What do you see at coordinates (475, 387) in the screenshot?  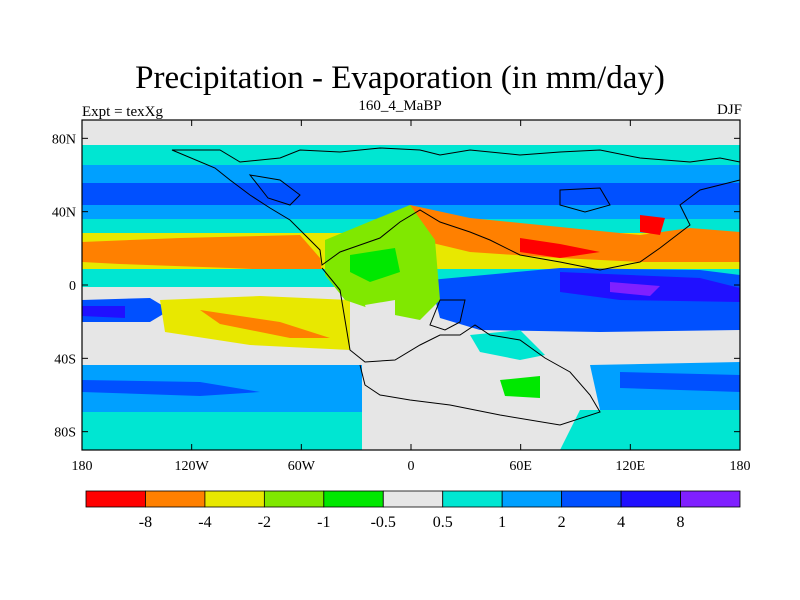 I see `field-south-continent` at bounding box center [475, 387].